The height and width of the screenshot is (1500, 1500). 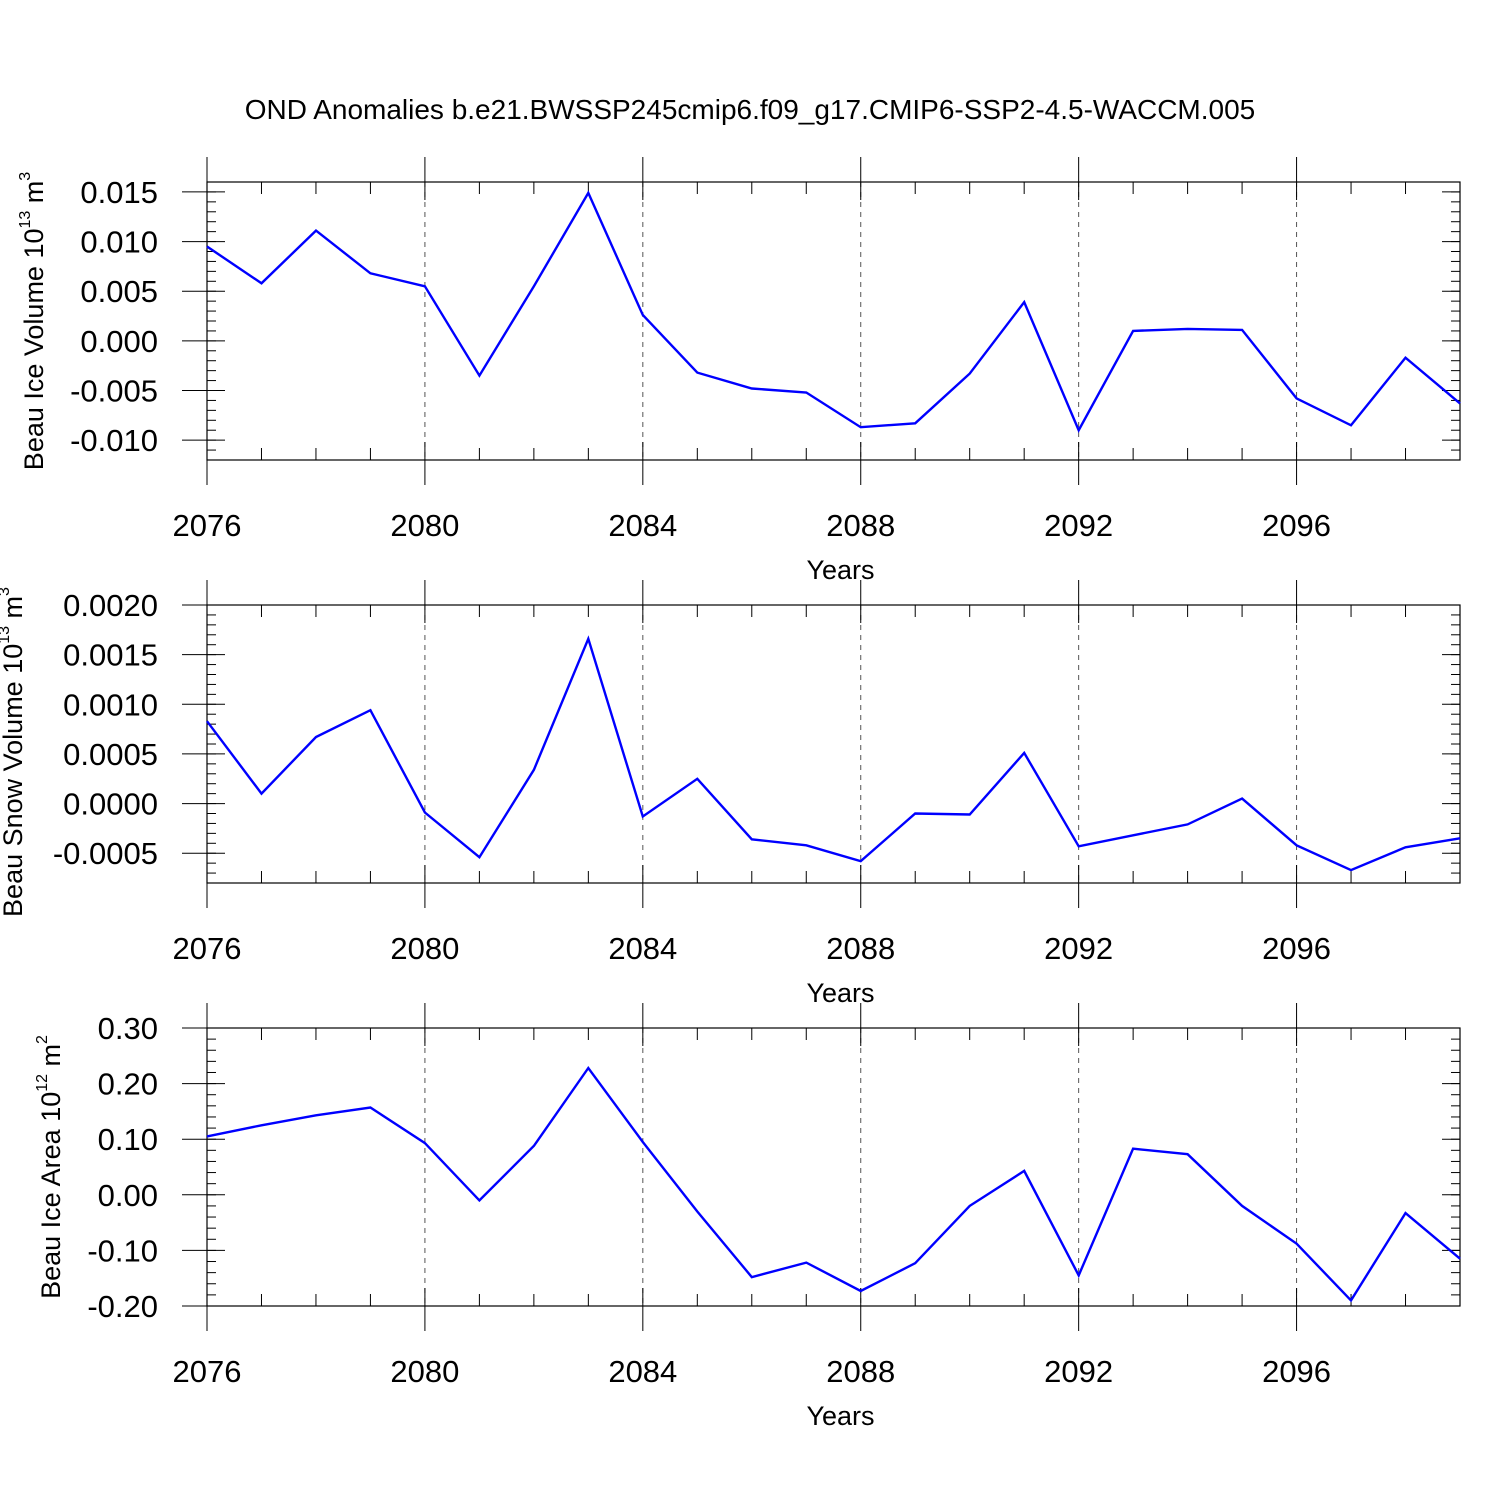 I want to click on y-tick-label: 0.005, so click(x=119, y=291).